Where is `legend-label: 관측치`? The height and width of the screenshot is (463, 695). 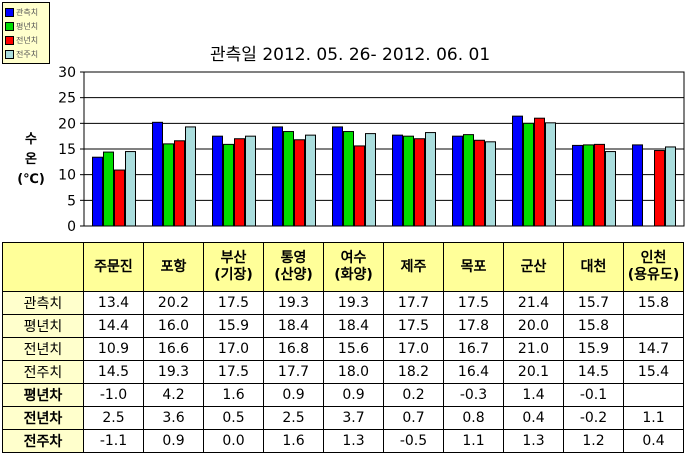 legend-label: 관측치 is located at coordinates (27, 12).